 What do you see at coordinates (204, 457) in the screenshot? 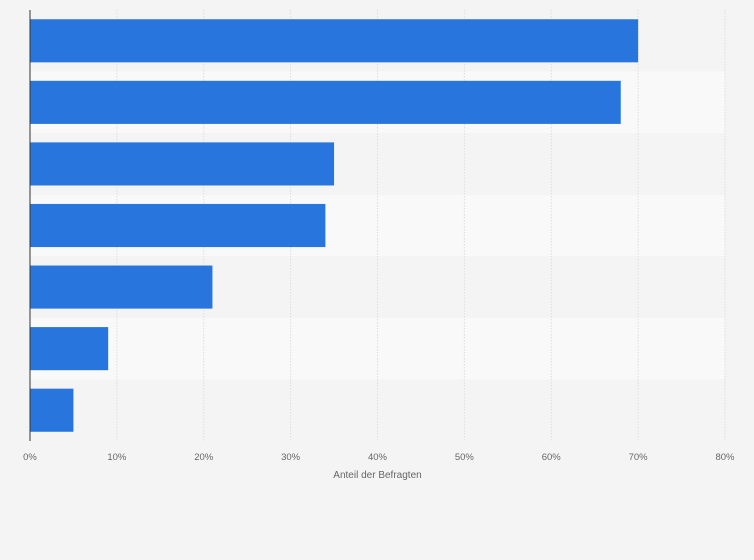
I see `x-tick-label: 20%` at bounding box center [204, 457].